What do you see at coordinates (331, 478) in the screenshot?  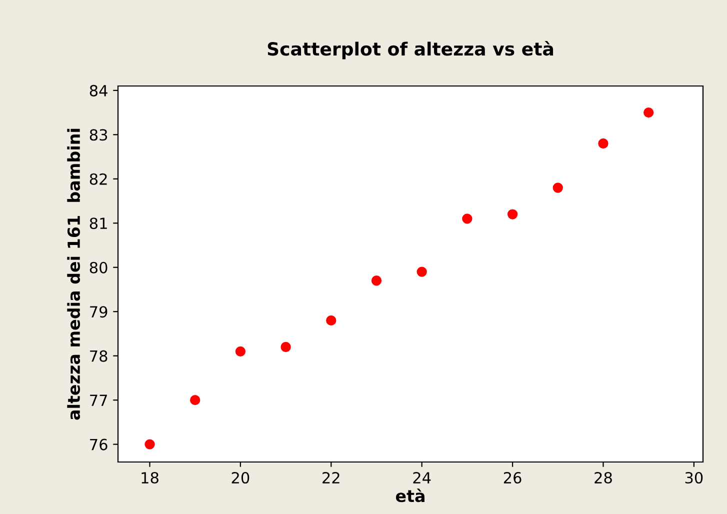 I see `x-tick-label: 22` at bounding box center [331, 478].